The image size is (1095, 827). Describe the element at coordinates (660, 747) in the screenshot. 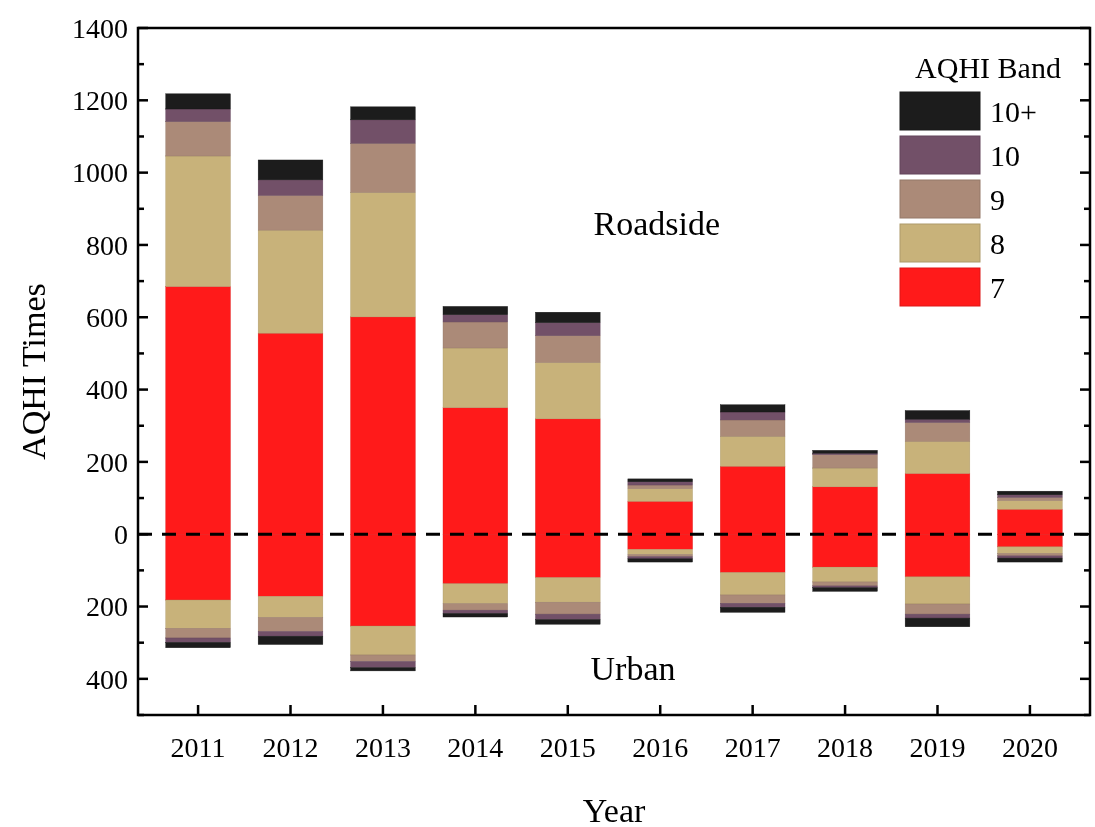

I see `x-tick-label: 2016` at that location.